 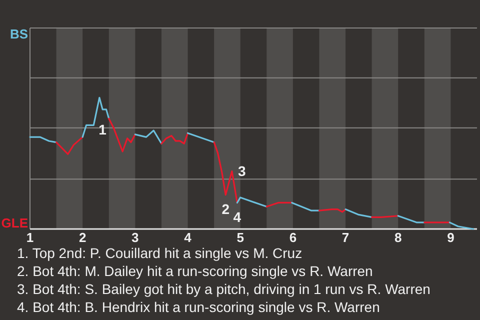 I want to click on x-tick-label: 6, so click(x=293, y=237).